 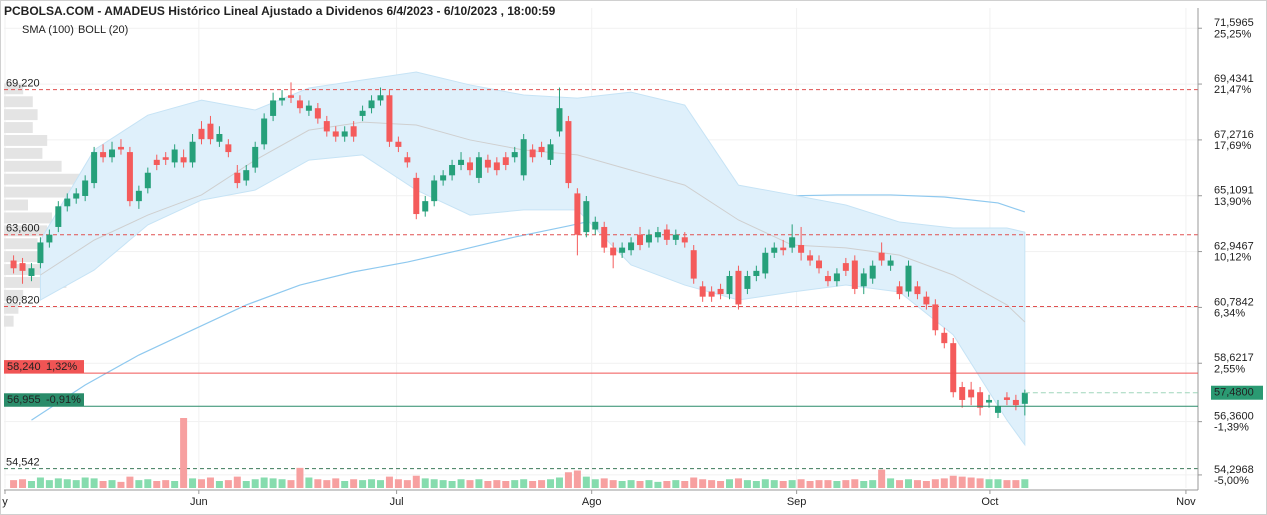 I want to click on y-tick-label: 62,9467, so click(x=1234, y=246).